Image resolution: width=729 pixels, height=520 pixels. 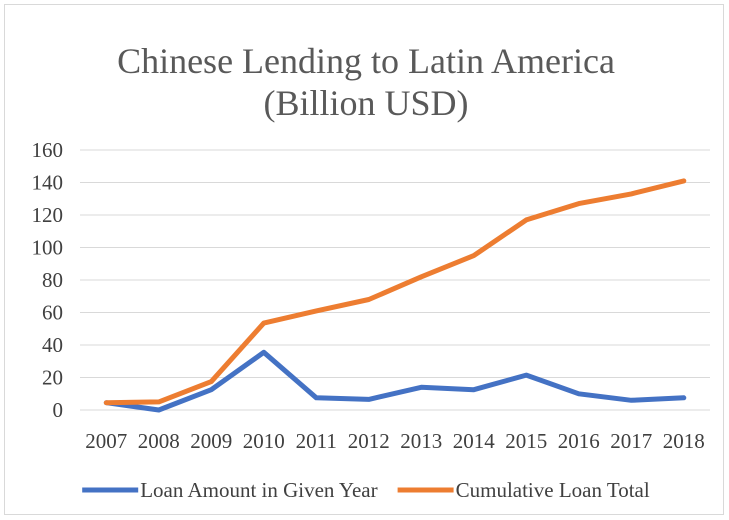 I want to click on data-point-cumulative-loan-total-2008, so click(x=158, y=401).